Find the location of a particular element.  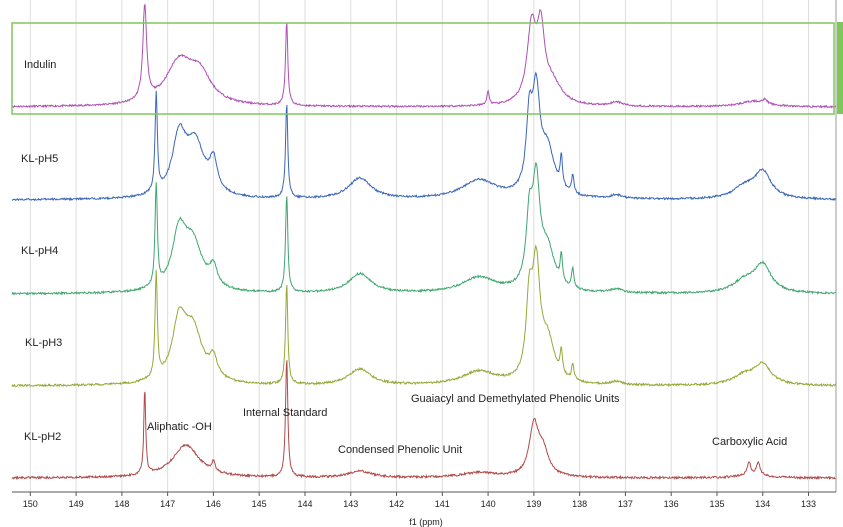

annotation-0: Aliphatic -OH is located at coordinates (179, 427).